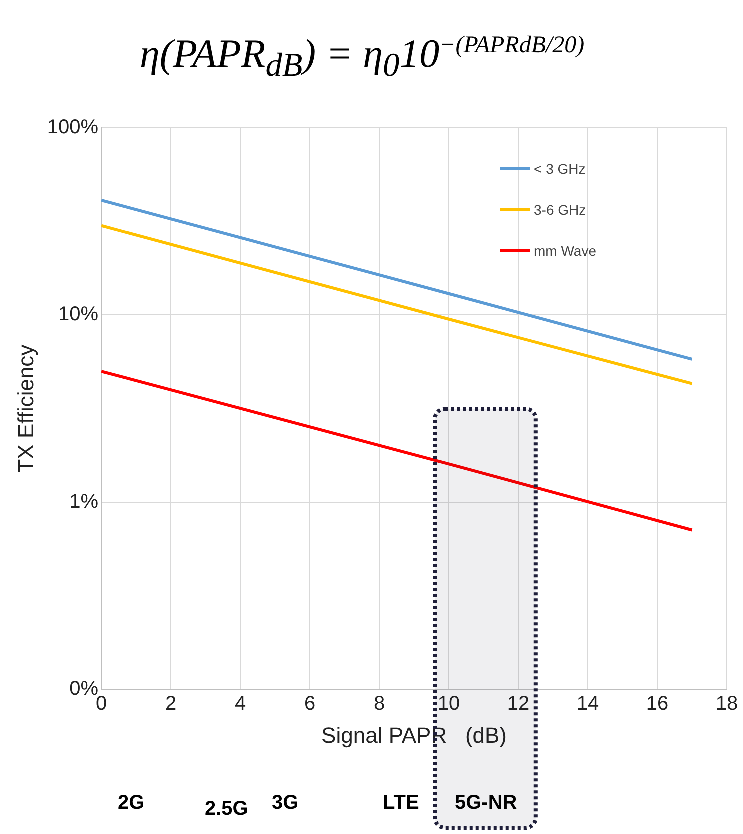 This screenshot has width=743, height=834. What do you see at coordinates (565, 250) in the screenshot?
I see `legend-label: mm Wave` at bounding box center [565, 250].